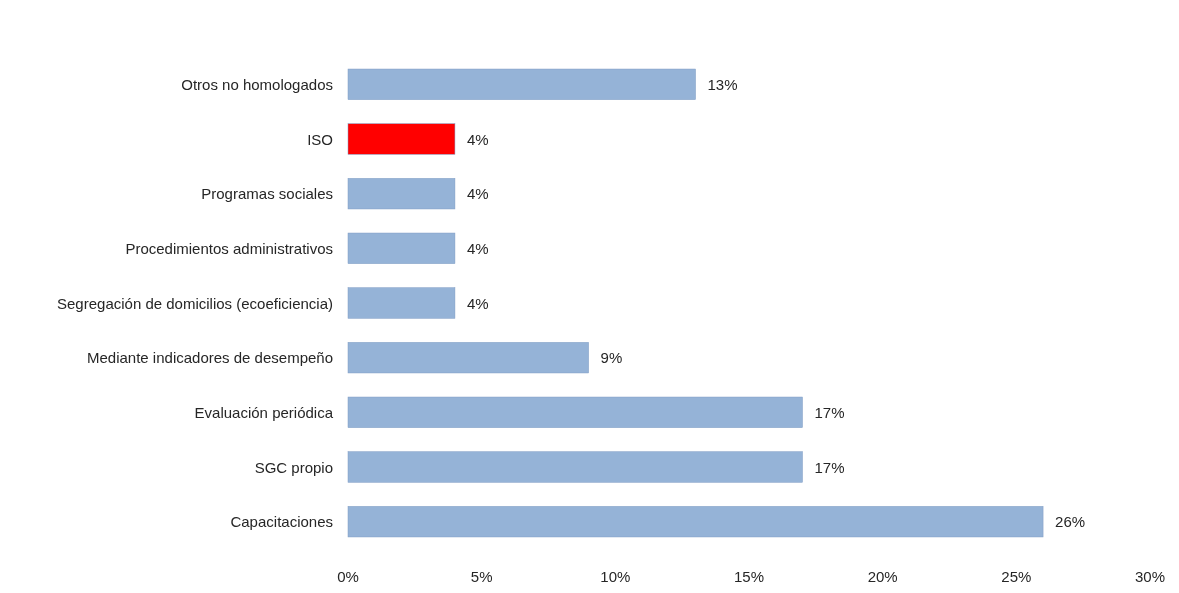  Describe the element at coordinates (229, 248) in the screenshot. I see `y-tick-label: Procedimientos administrativos` at that location.